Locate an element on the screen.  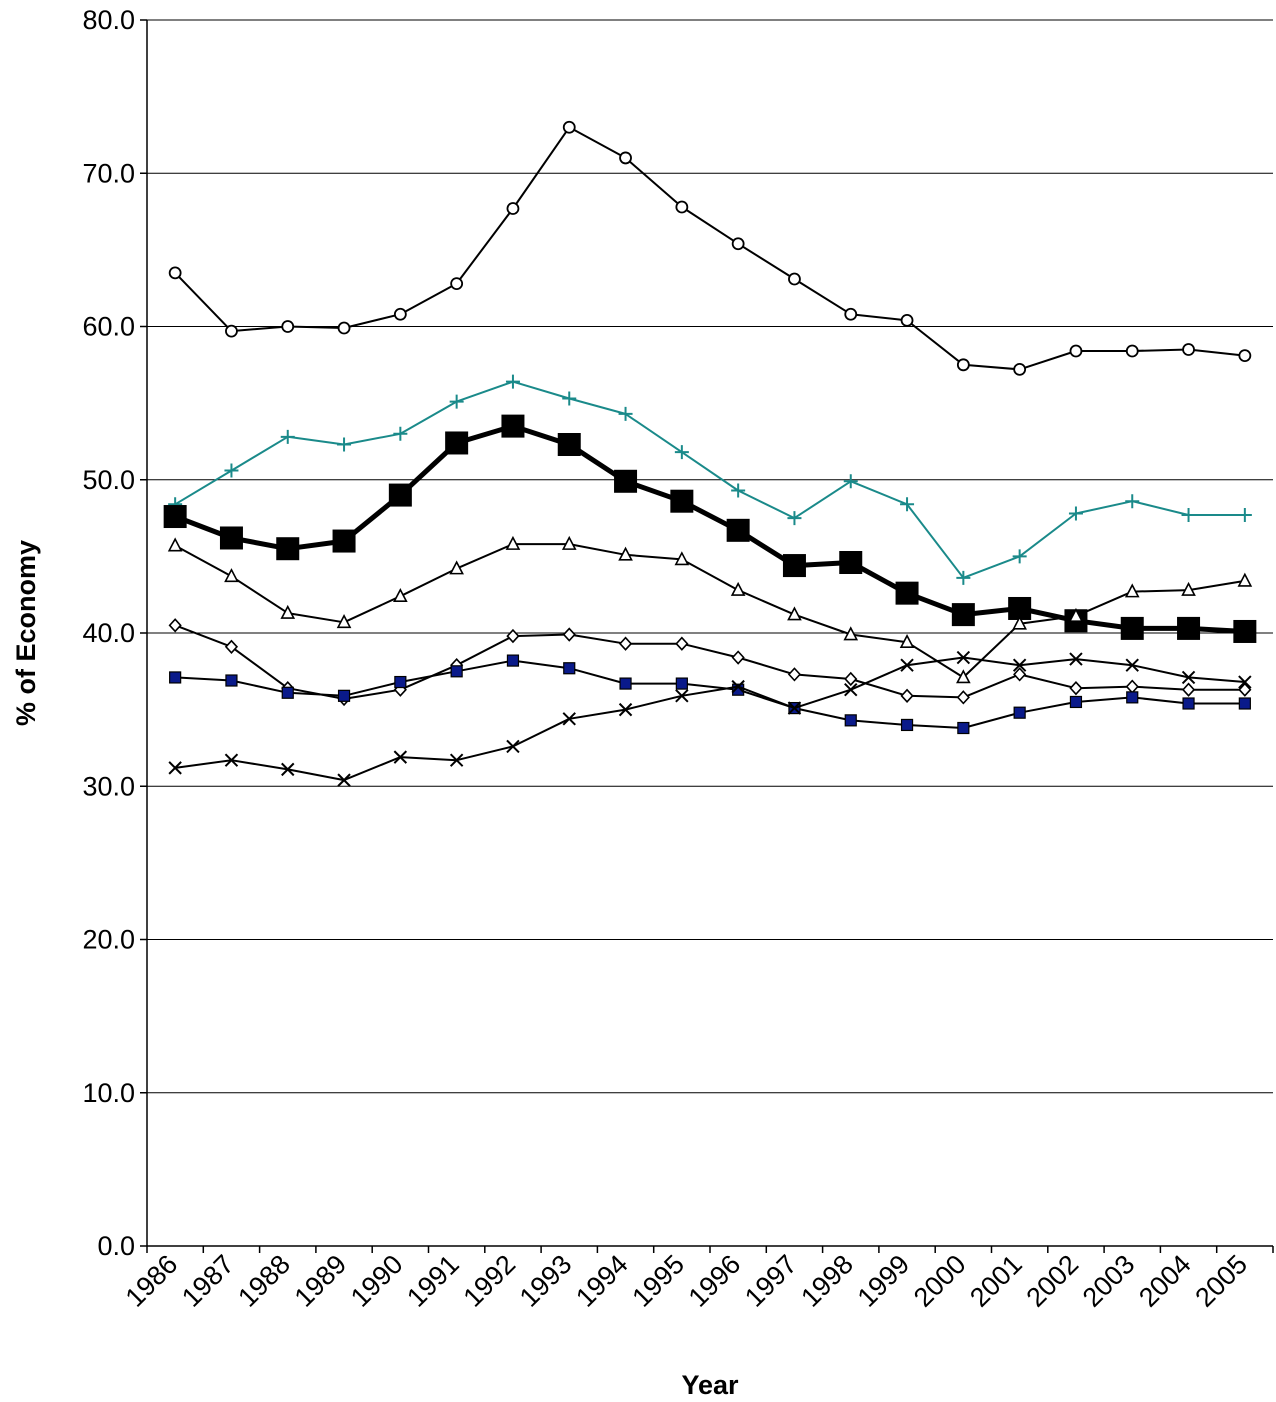
y-tick-label: 40.0 is located at coordinates (108, 633).